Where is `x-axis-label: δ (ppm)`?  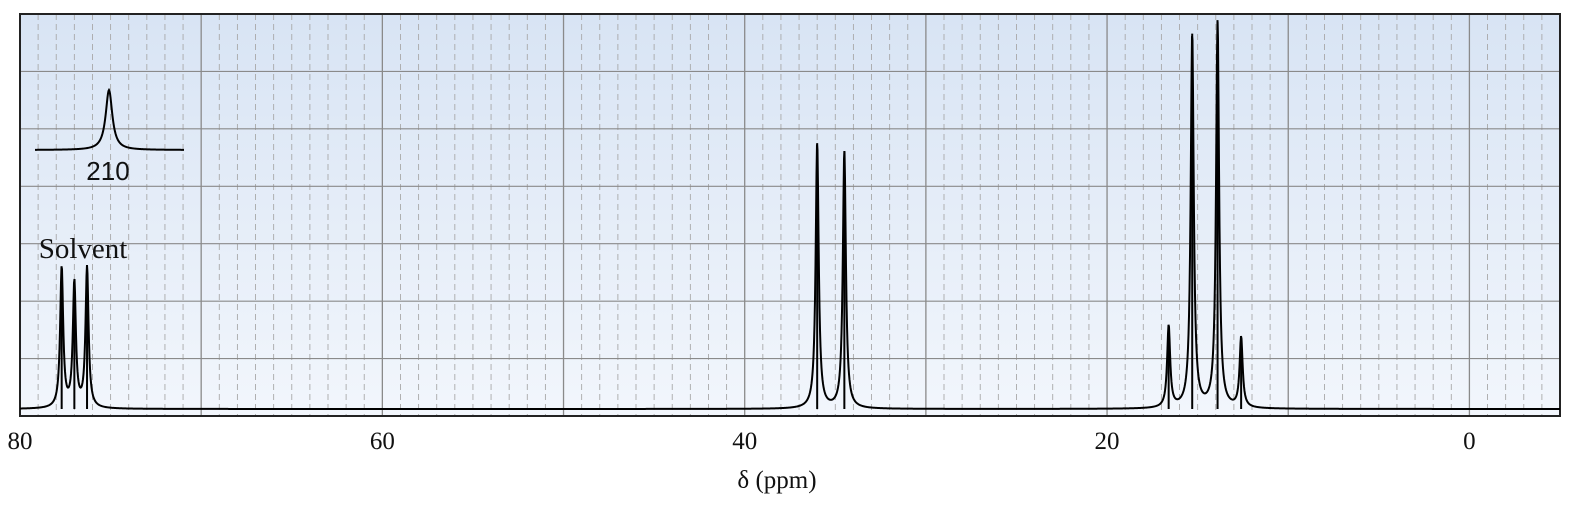
x-axis-label: δ (ppm) is located at coordinates (776, 480).